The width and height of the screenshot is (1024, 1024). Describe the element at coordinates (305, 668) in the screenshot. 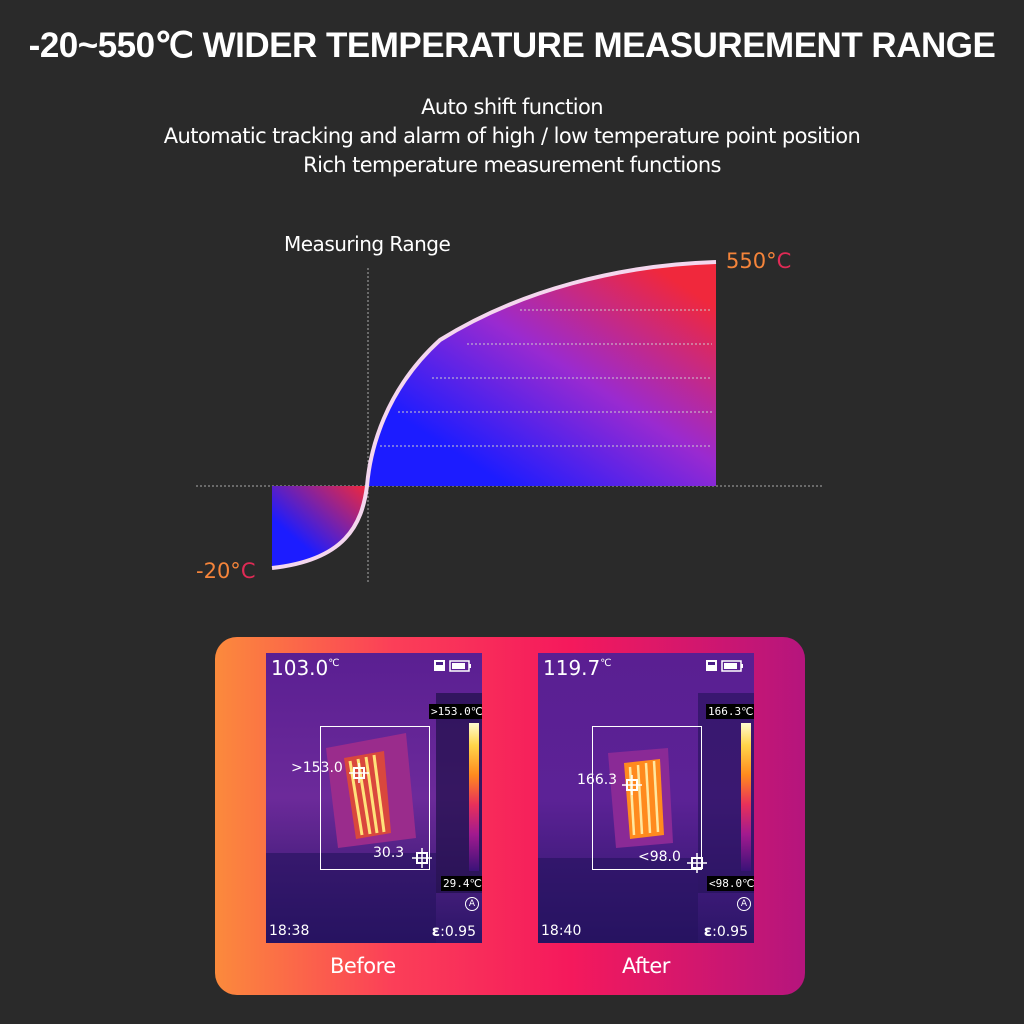

I see `center-temperature: 103.0℃` at that location.